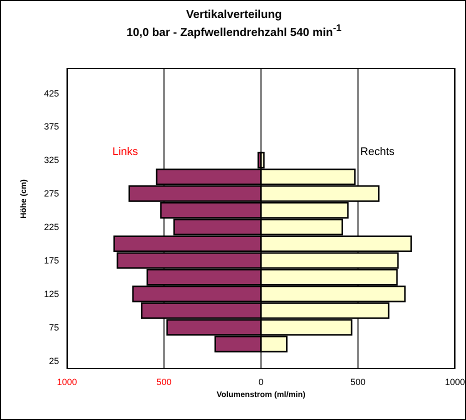 The width and height of the screenshot is (466, 420). I want to click on y-tick-label: 75, so click(53, 327).